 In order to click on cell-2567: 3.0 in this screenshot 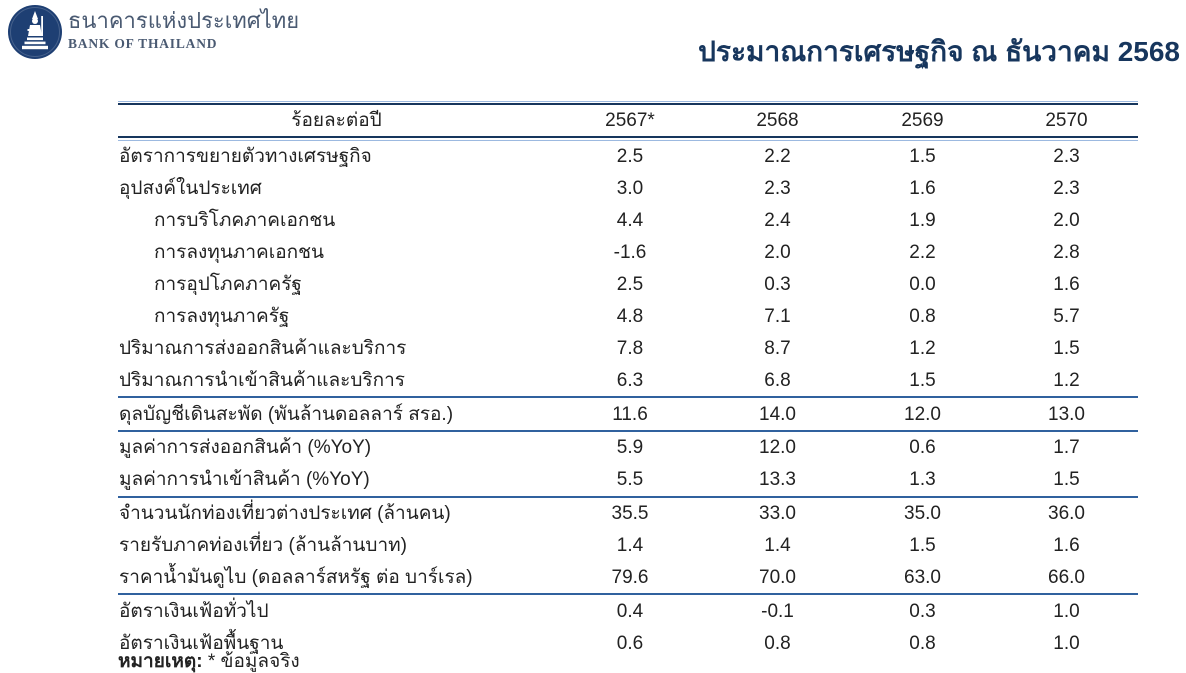, I will do `click(630, 189)`.